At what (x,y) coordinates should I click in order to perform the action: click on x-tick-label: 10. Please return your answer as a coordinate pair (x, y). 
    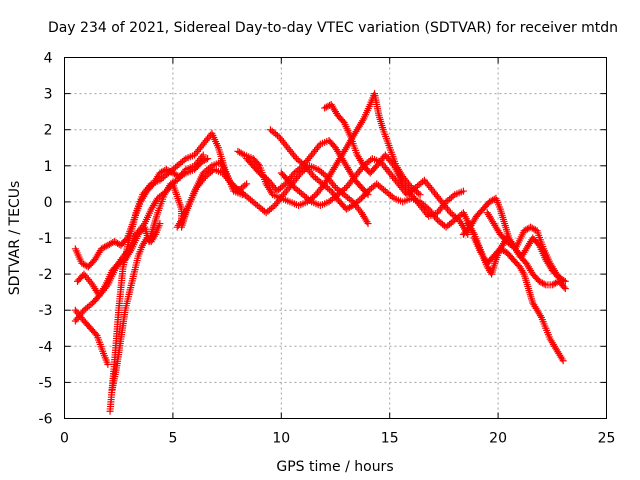
    Looking at the image, I should click on (281, 439).